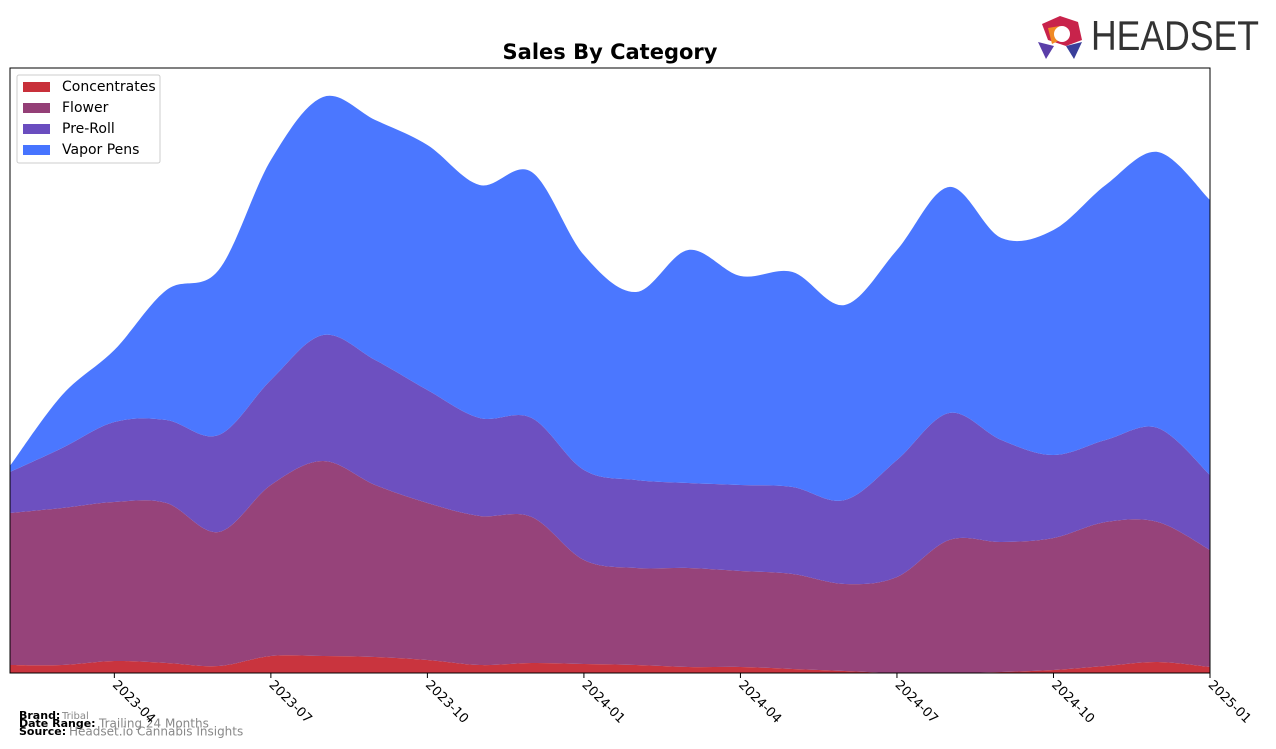  Describe the element at coordinates (156, 732) in the screenshot. I see `footer-value: Headset.io Cannabis Insights` at that location.